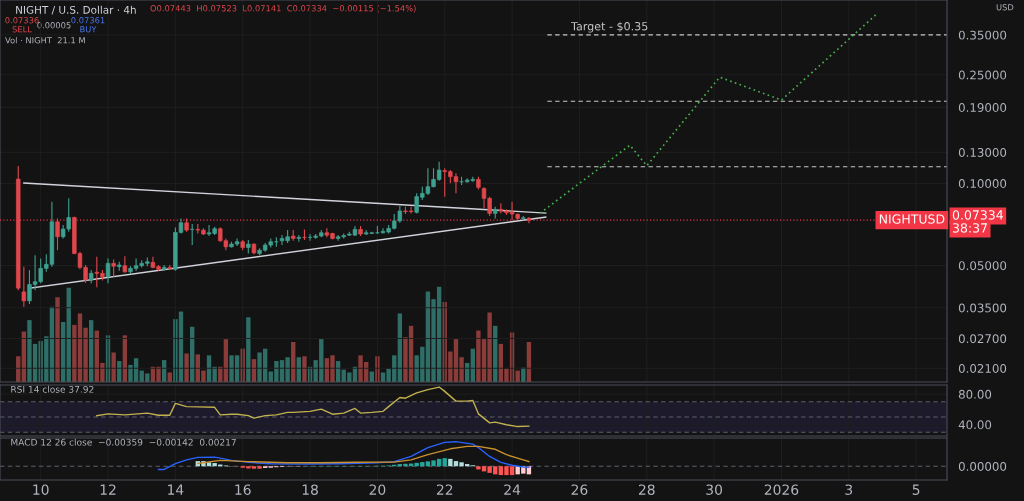  I want to click on x-tick-label: 14, so click(176, 489).